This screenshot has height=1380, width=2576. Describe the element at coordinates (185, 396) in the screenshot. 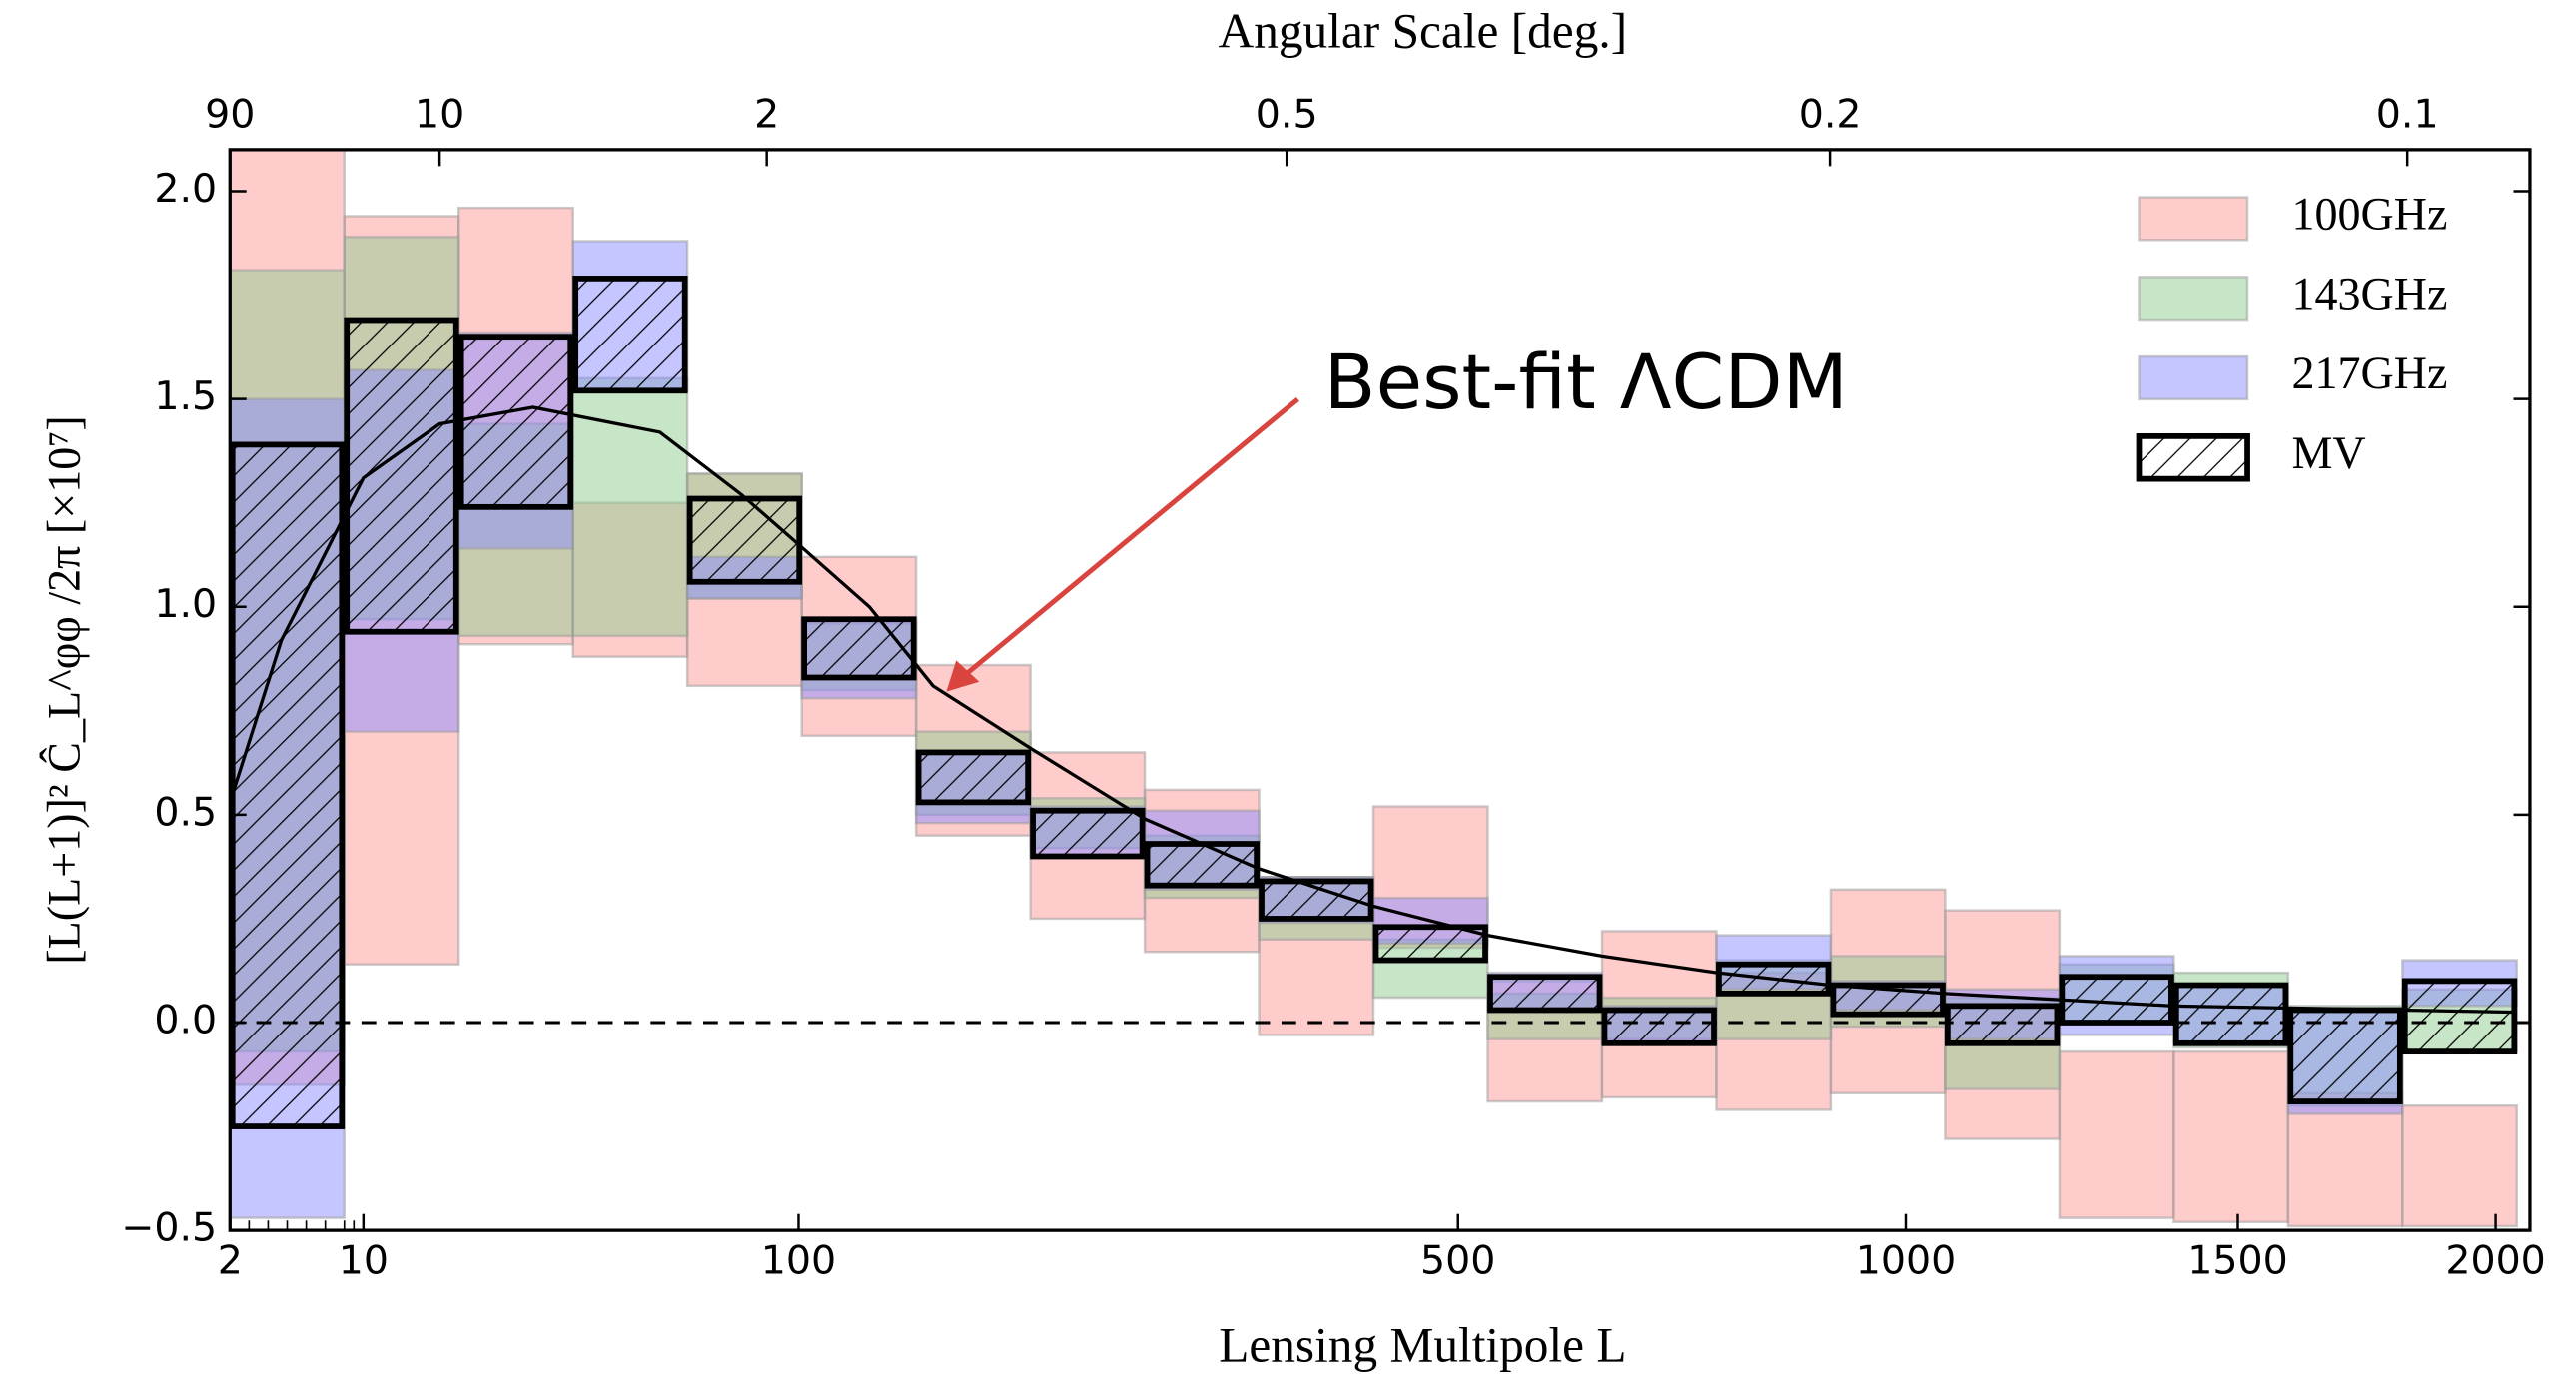

I see `y-tick-label: 1.5` at that location.